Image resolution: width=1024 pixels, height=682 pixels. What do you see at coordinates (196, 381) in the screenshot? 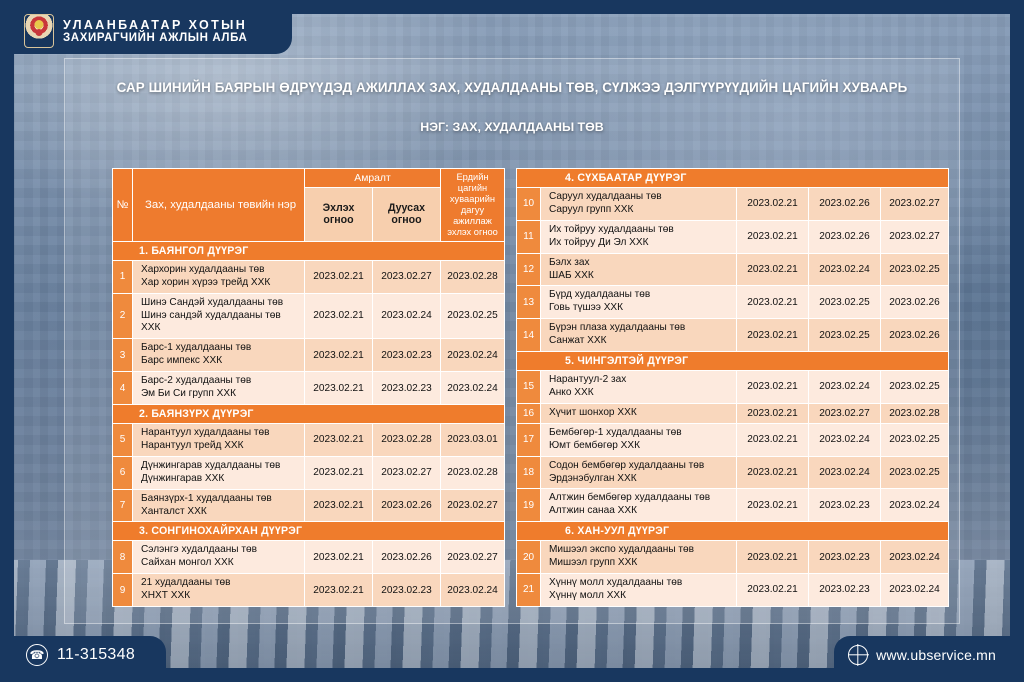
I see `center-name: Барс-2 худалдааны төв` at bounding box center [196, 381].